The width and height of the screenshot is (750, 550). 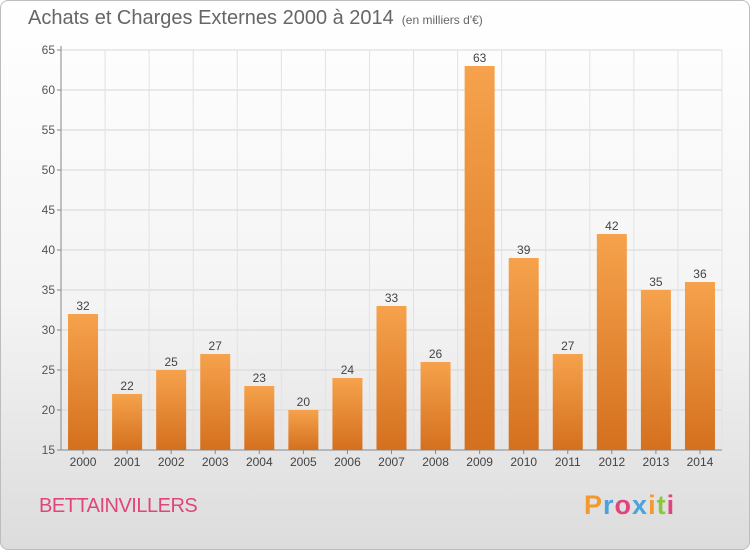 What do you see at coordinates (524, 250) in the screenshot?
I see `value-label: 39` at bounding box center [524, 250].